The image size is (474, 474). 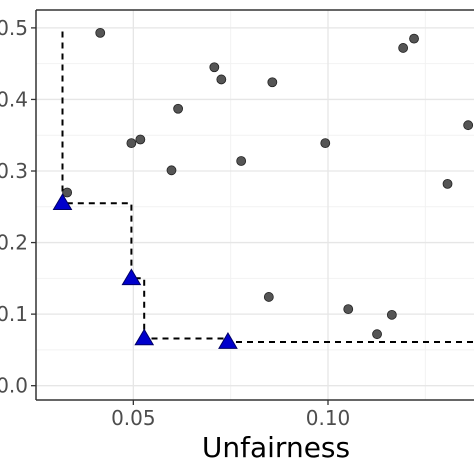 What do you see at coordinates (230, 415) in the screenshot?
I see `x-axis-ticks: 0.05 0.10` at bounding box center [230, 415].